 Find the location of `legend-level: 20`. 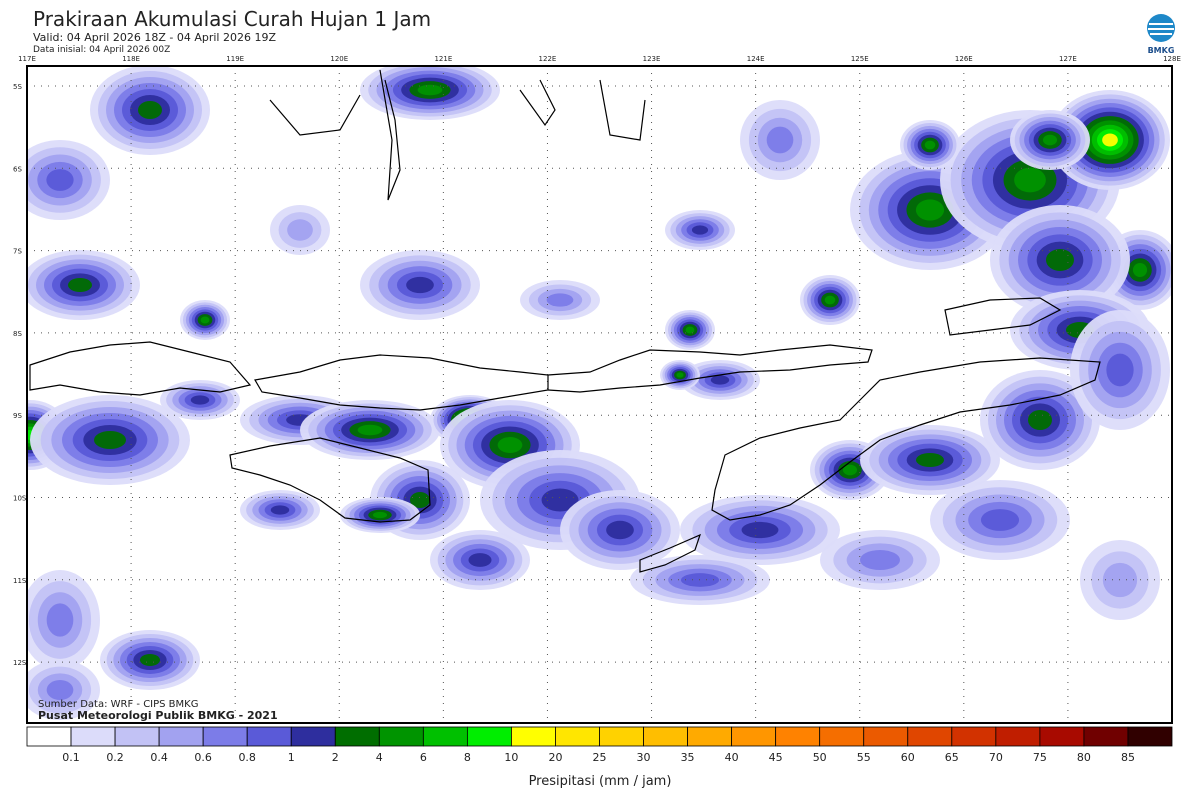

legend-level: 20 is located at coordinates (555, 757).